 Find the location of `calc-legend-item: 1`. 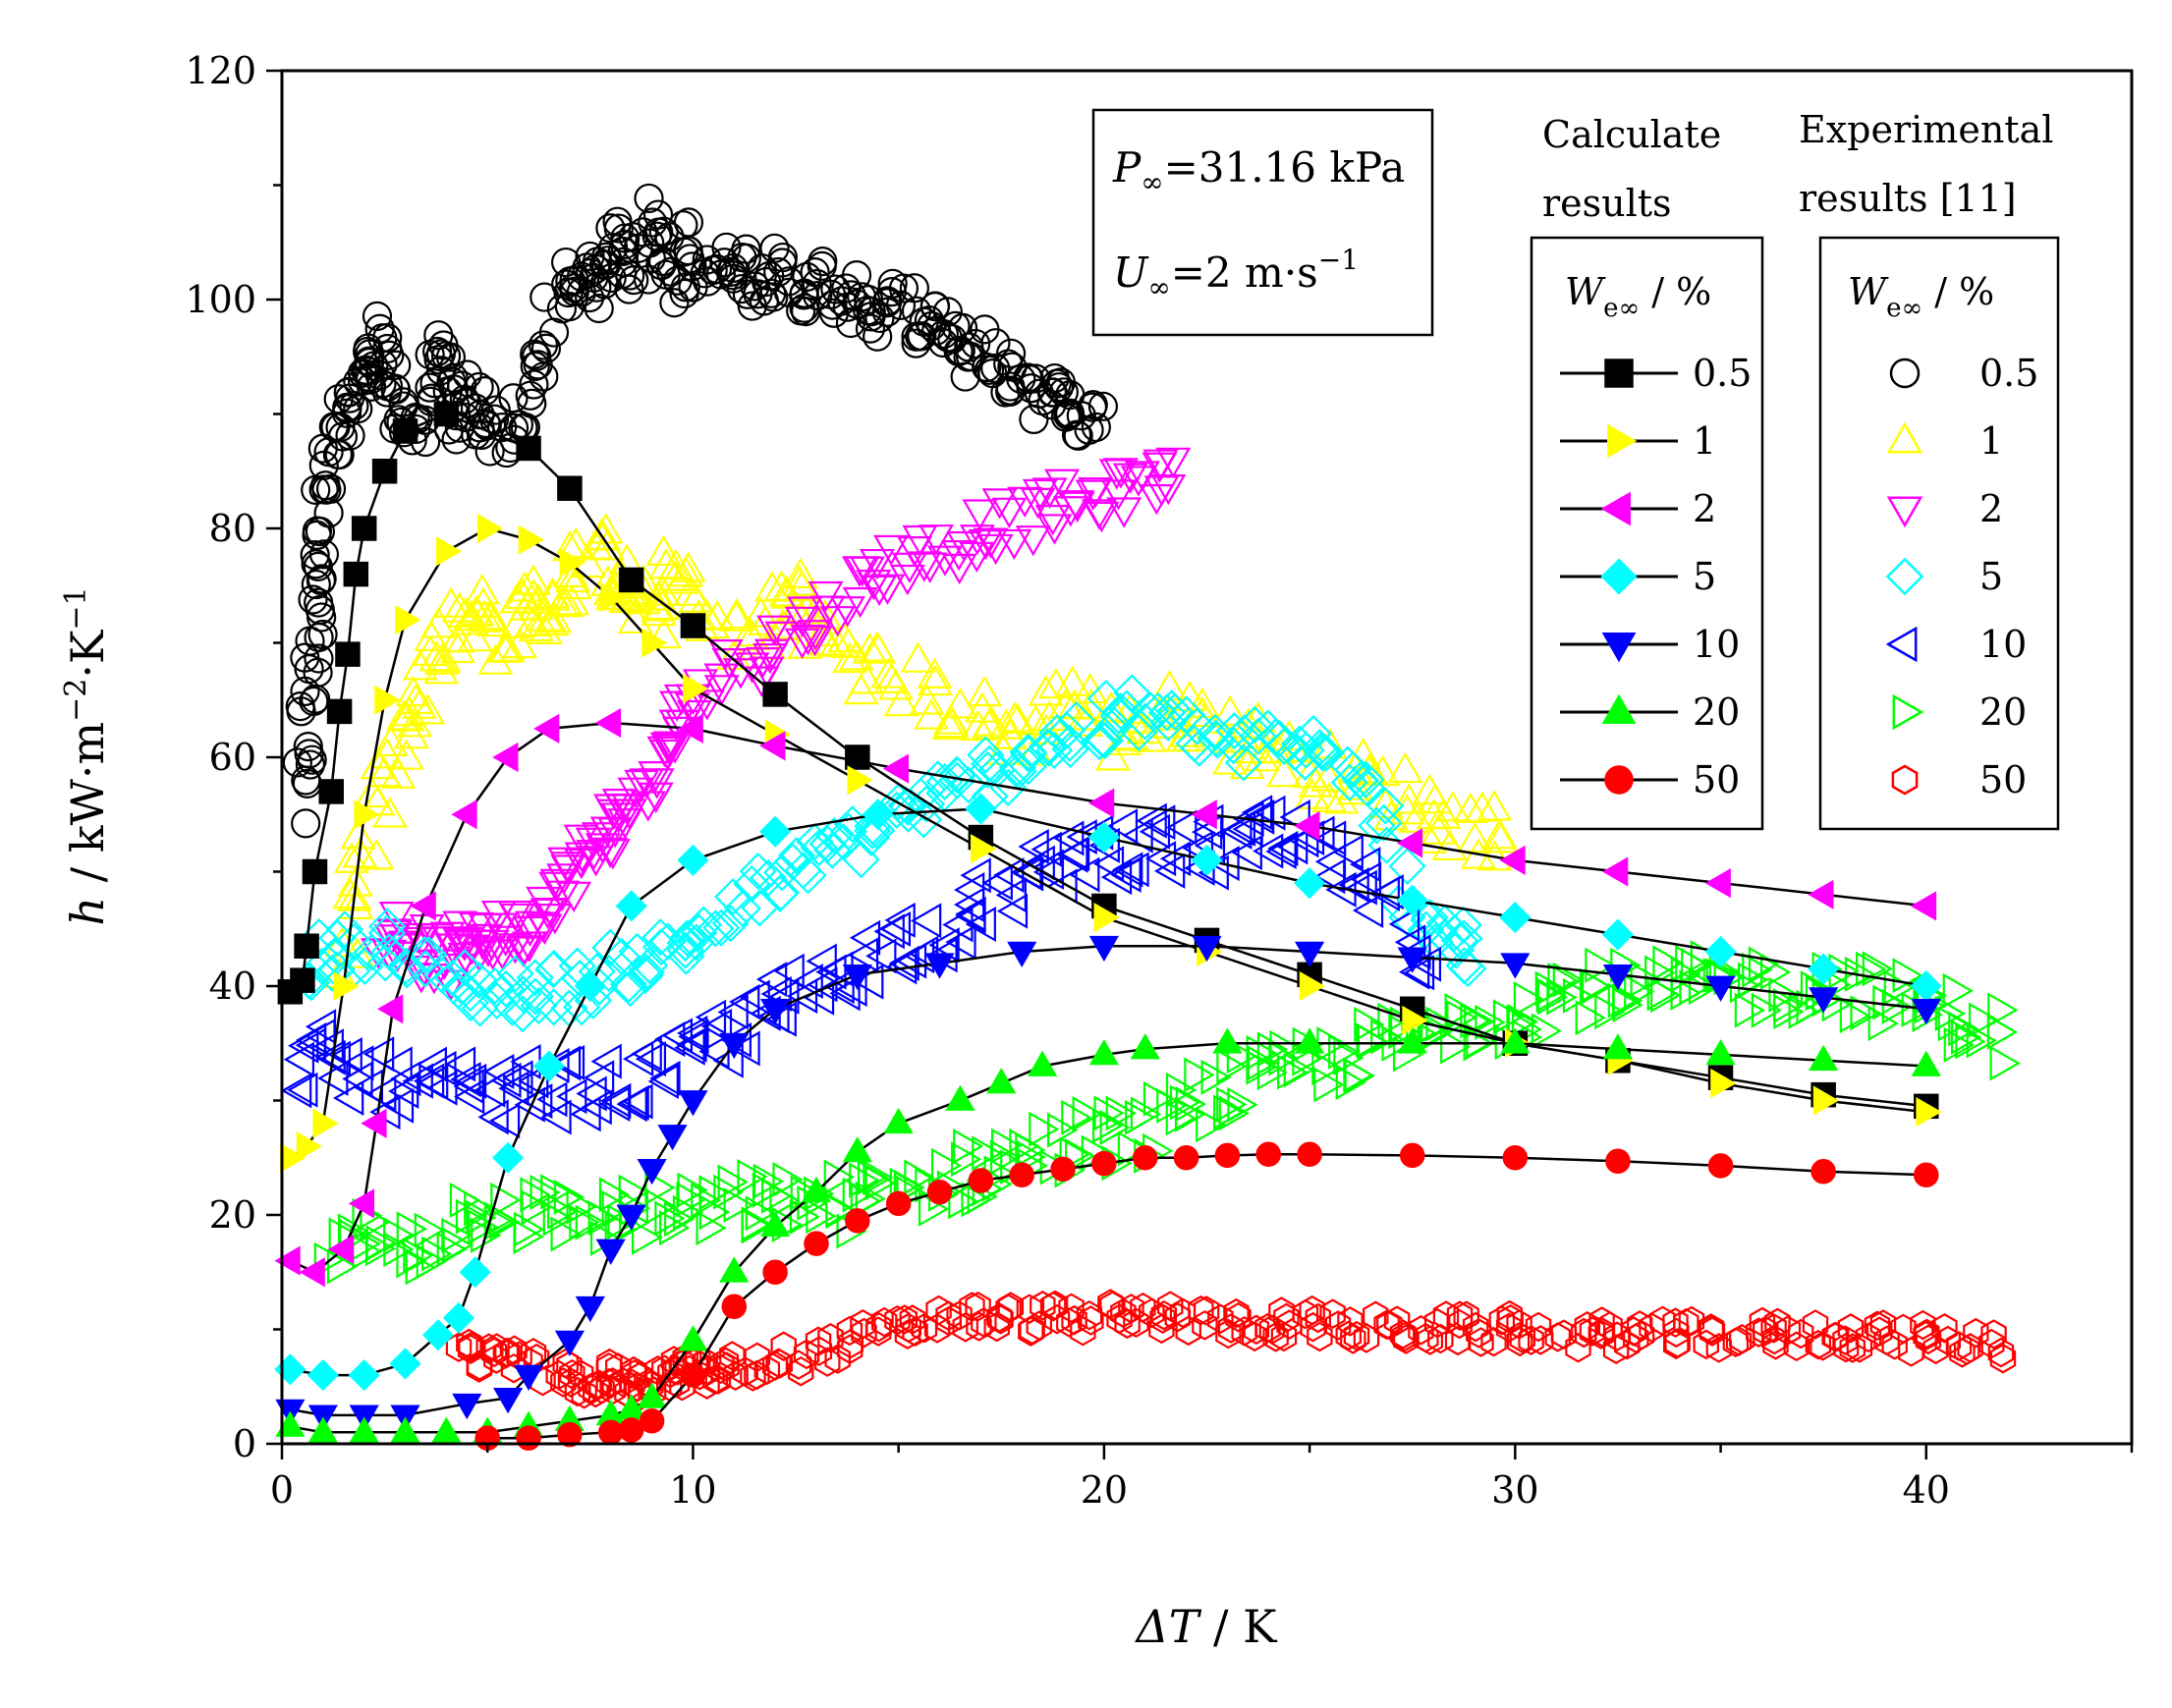

calc-legend-item: 1 is located at coordinates (1638, 441).